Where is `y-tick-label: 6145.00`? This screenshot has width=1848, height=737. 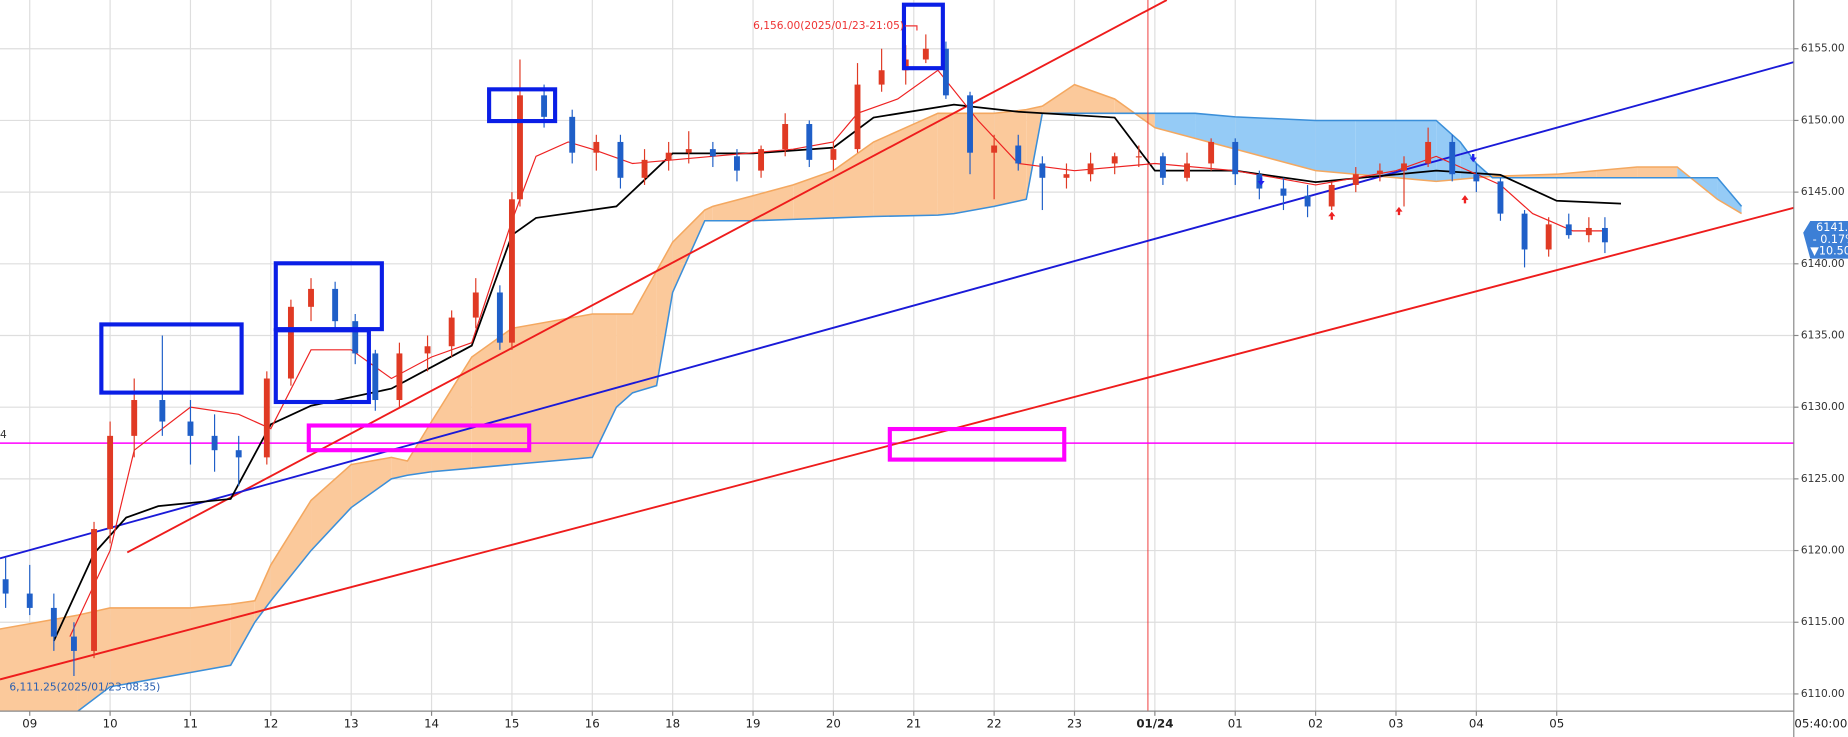 y-tick-label: 6145.00 is located at coordinates (1823, 192).